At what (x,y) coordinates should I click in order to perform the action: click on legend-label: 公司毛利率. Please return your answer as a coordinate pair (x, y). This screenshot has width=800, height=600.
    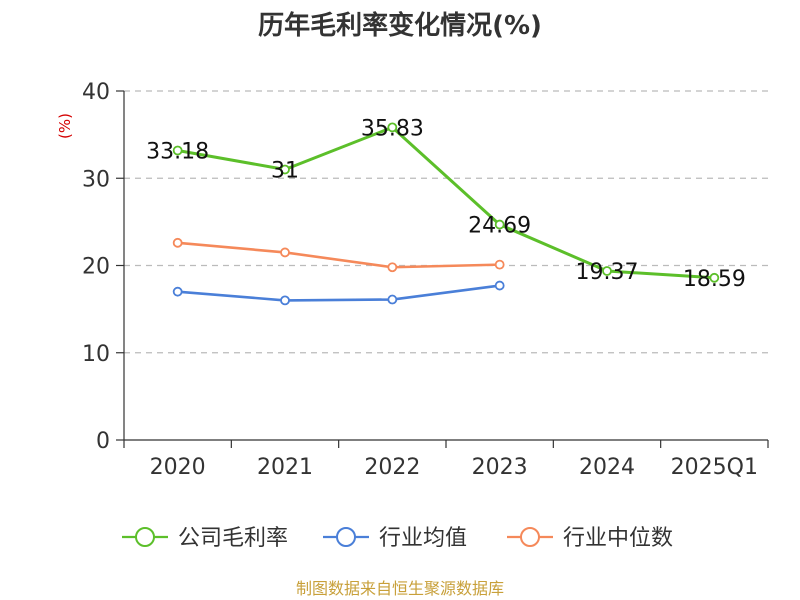
    Looking at the image, I should click on (233, 538).